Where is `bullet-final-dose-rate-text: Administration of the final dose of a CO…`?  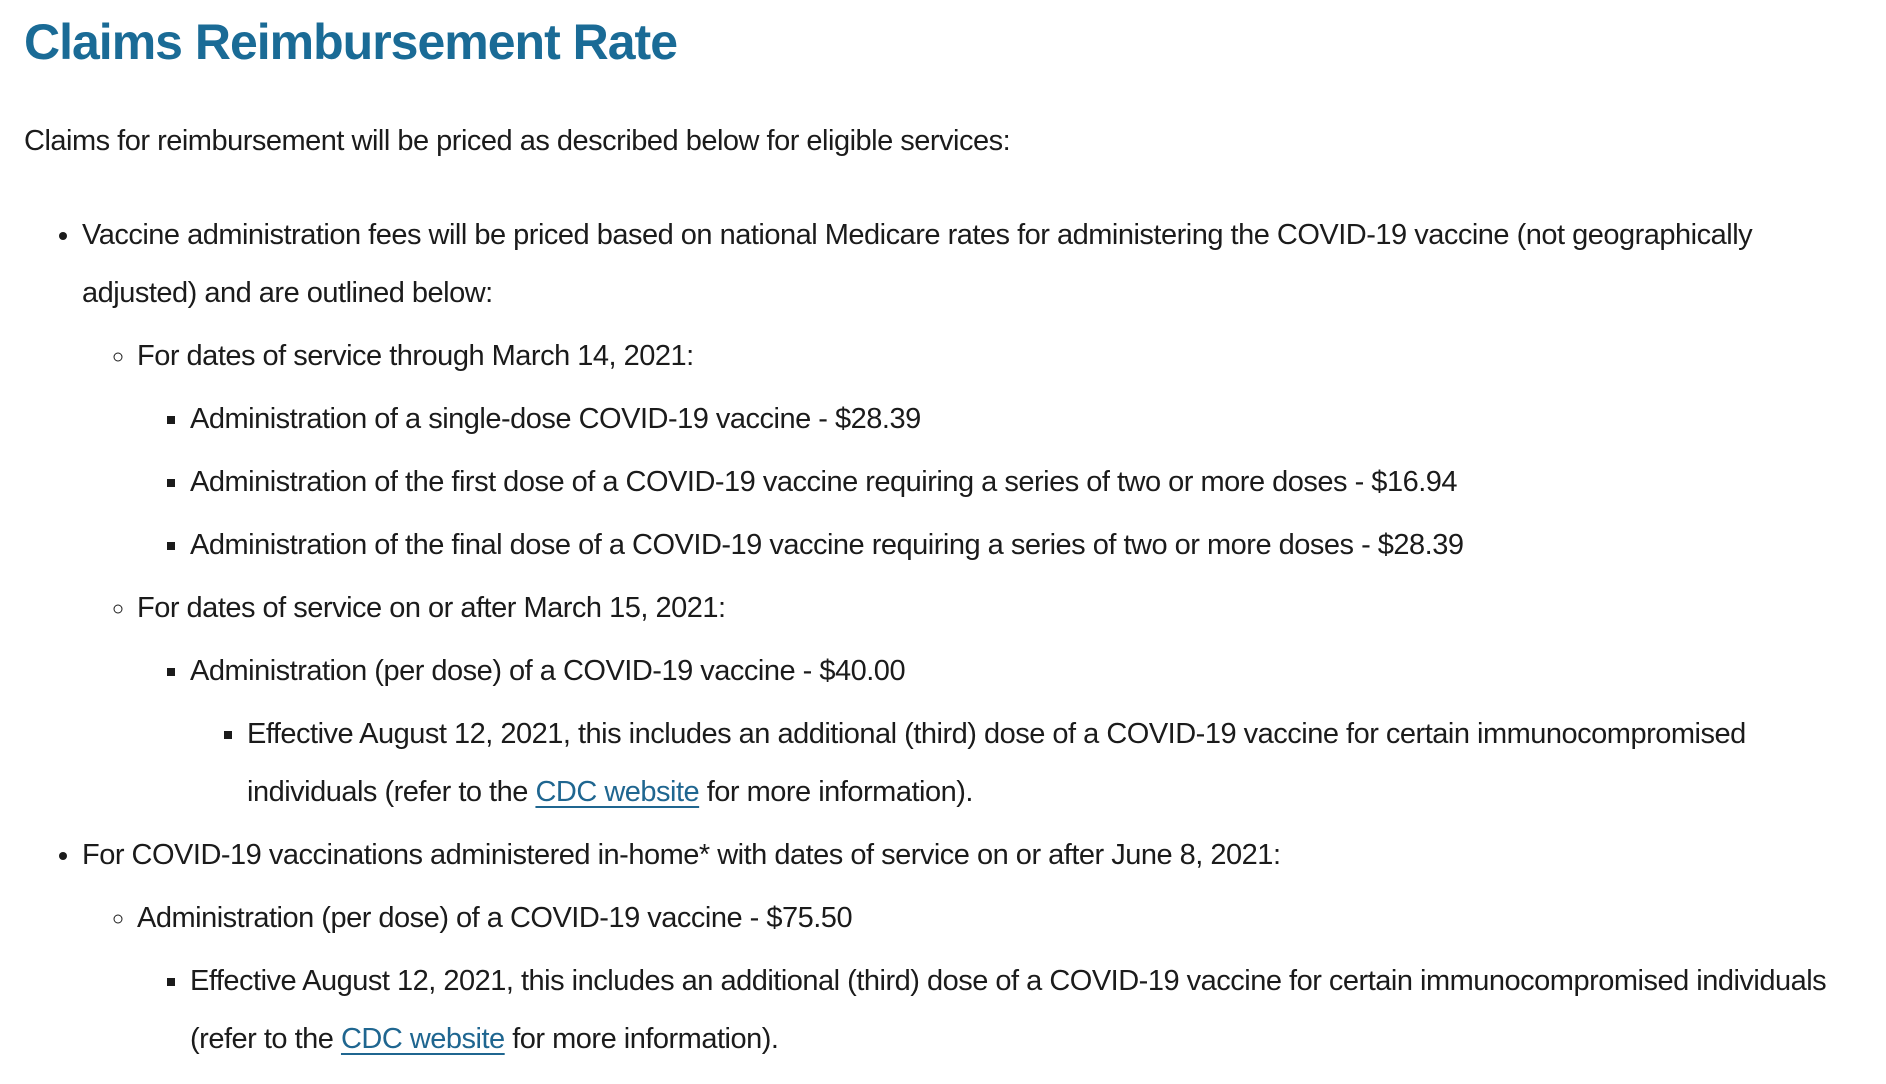
bullet-final-dose-rate-text: Administration of the final dose of a CO… is located at coordinates (827, 545).